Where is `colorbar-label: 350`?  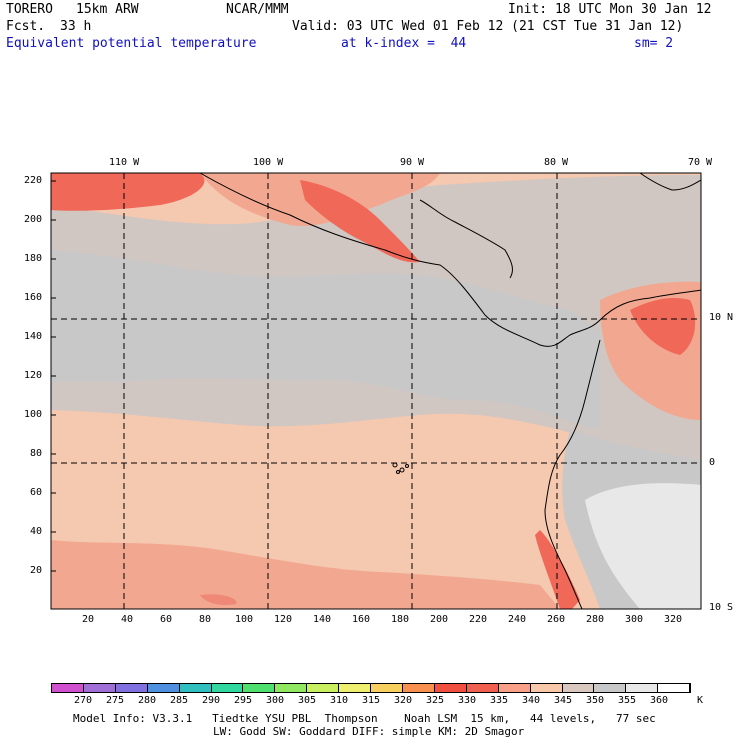 colorbar-label: 350 is located at coordinates (595, 700).